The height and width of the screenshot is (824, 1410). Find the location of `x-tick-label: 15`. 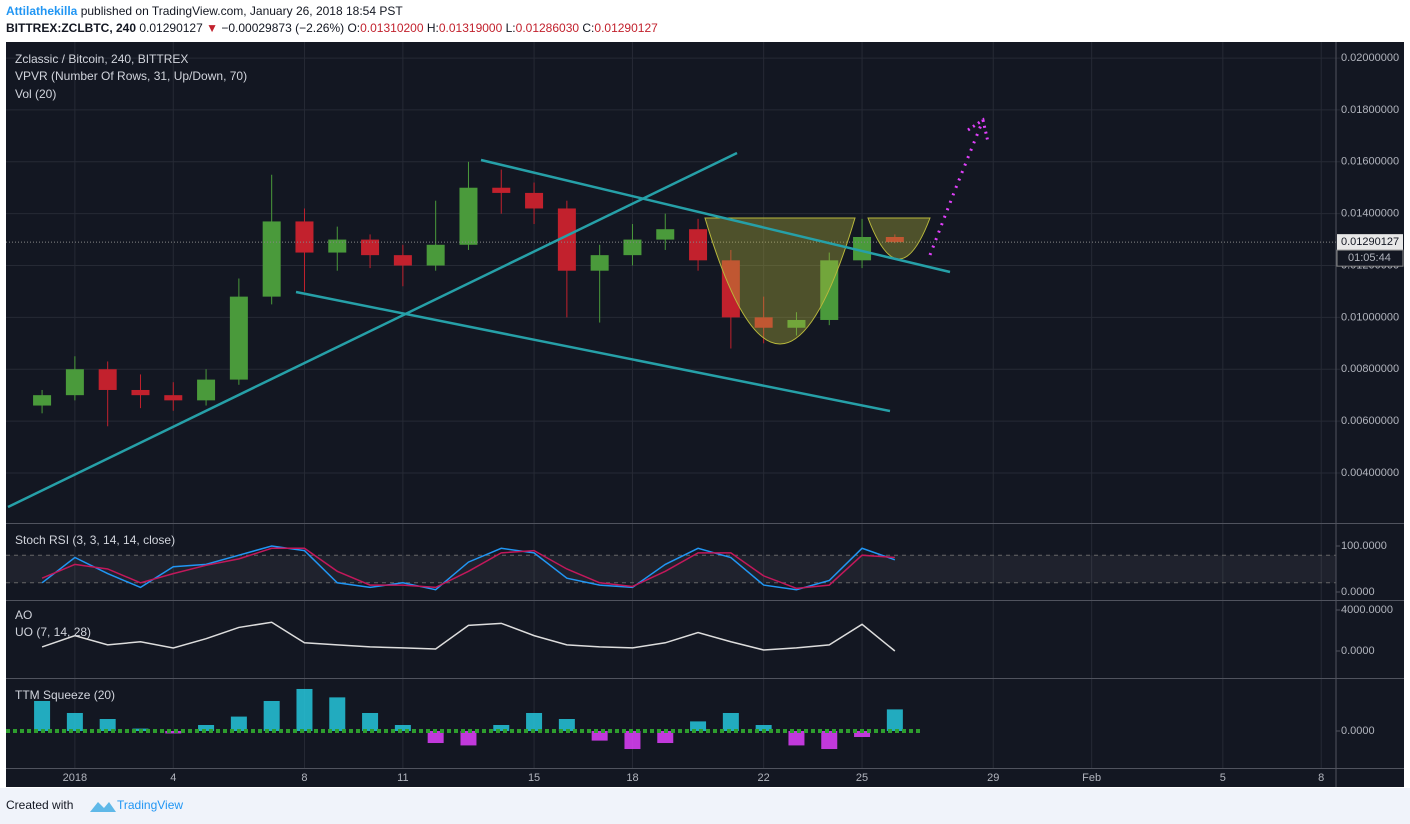

x-tick-label: 15 is located at coordinates (534, 778).